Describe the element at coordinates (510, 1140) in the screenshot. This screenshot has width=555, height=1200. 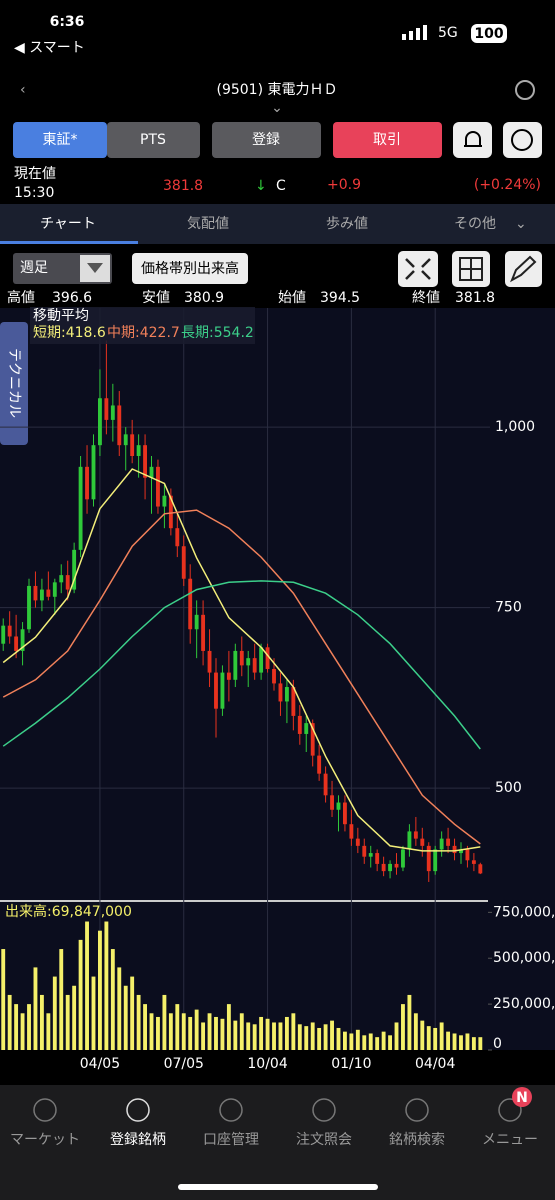
I see `nav-label: メニュー` at that location.